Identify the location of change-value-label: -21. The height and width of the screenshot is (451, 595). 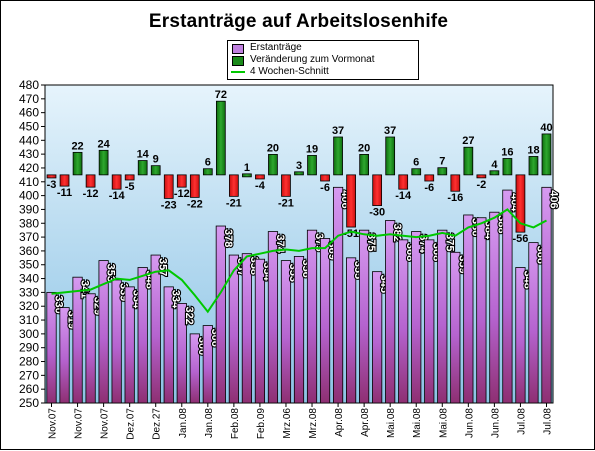
(234, 203).